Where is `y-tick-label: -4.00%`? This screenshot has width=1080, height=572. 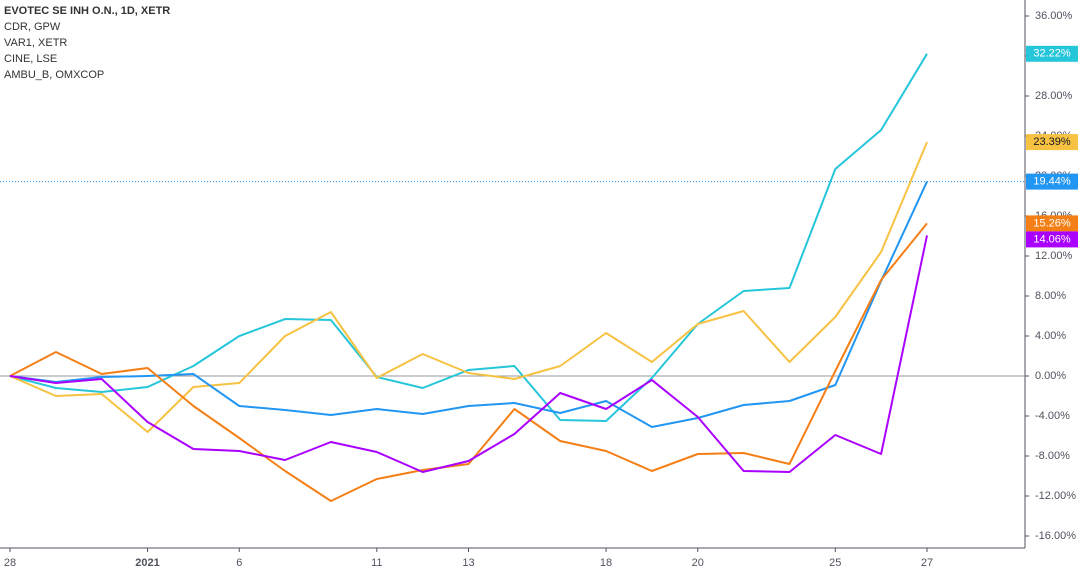
y-tick-label: -4.00% is located at coordinates (1052, 416).